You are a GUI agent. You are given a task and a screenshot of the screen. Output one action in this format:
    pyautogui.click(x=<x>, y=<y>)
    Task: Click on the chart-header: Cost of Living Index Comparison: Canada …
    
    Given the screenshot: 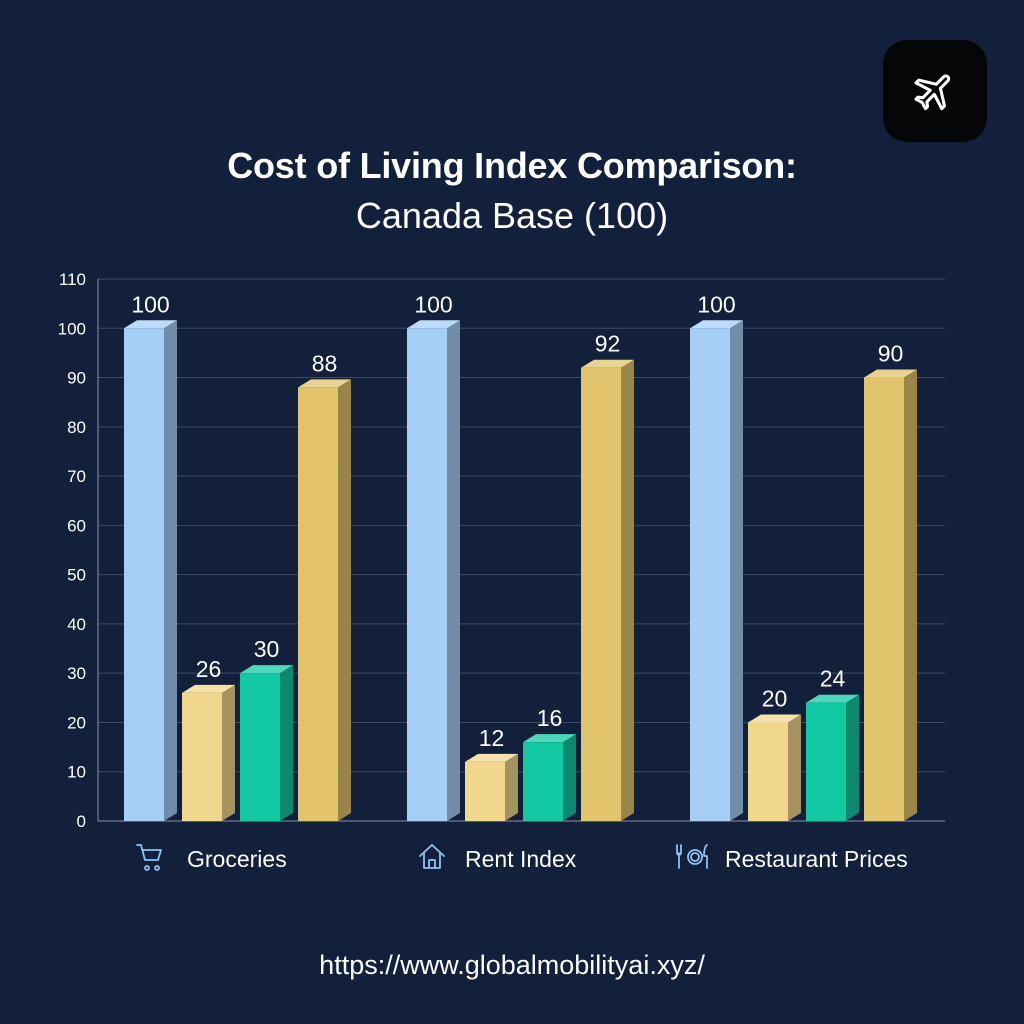 What is the action you would take?
    pyautogui.click(x=512, y=190)
    